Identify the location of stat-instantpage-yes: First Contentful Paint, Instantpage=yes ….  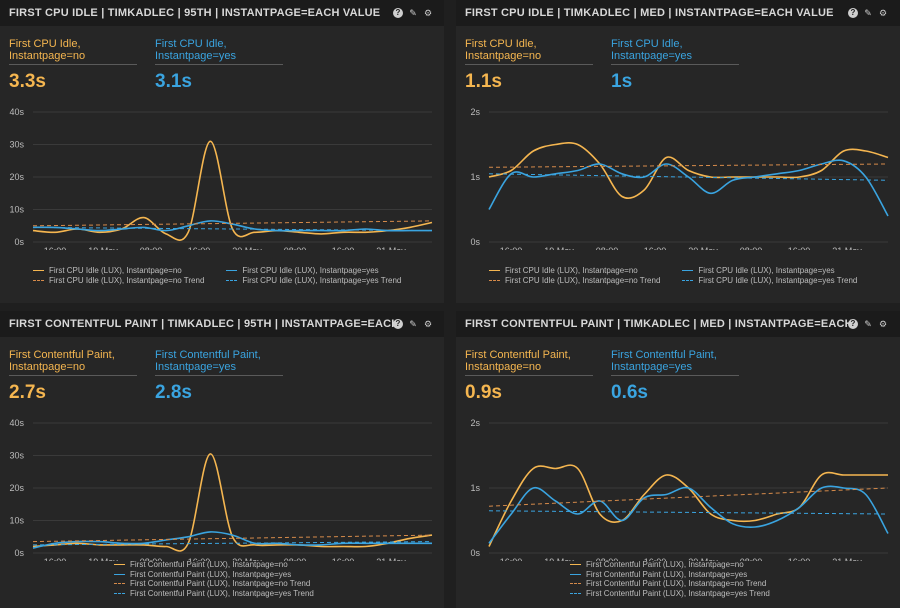
(219, 376).